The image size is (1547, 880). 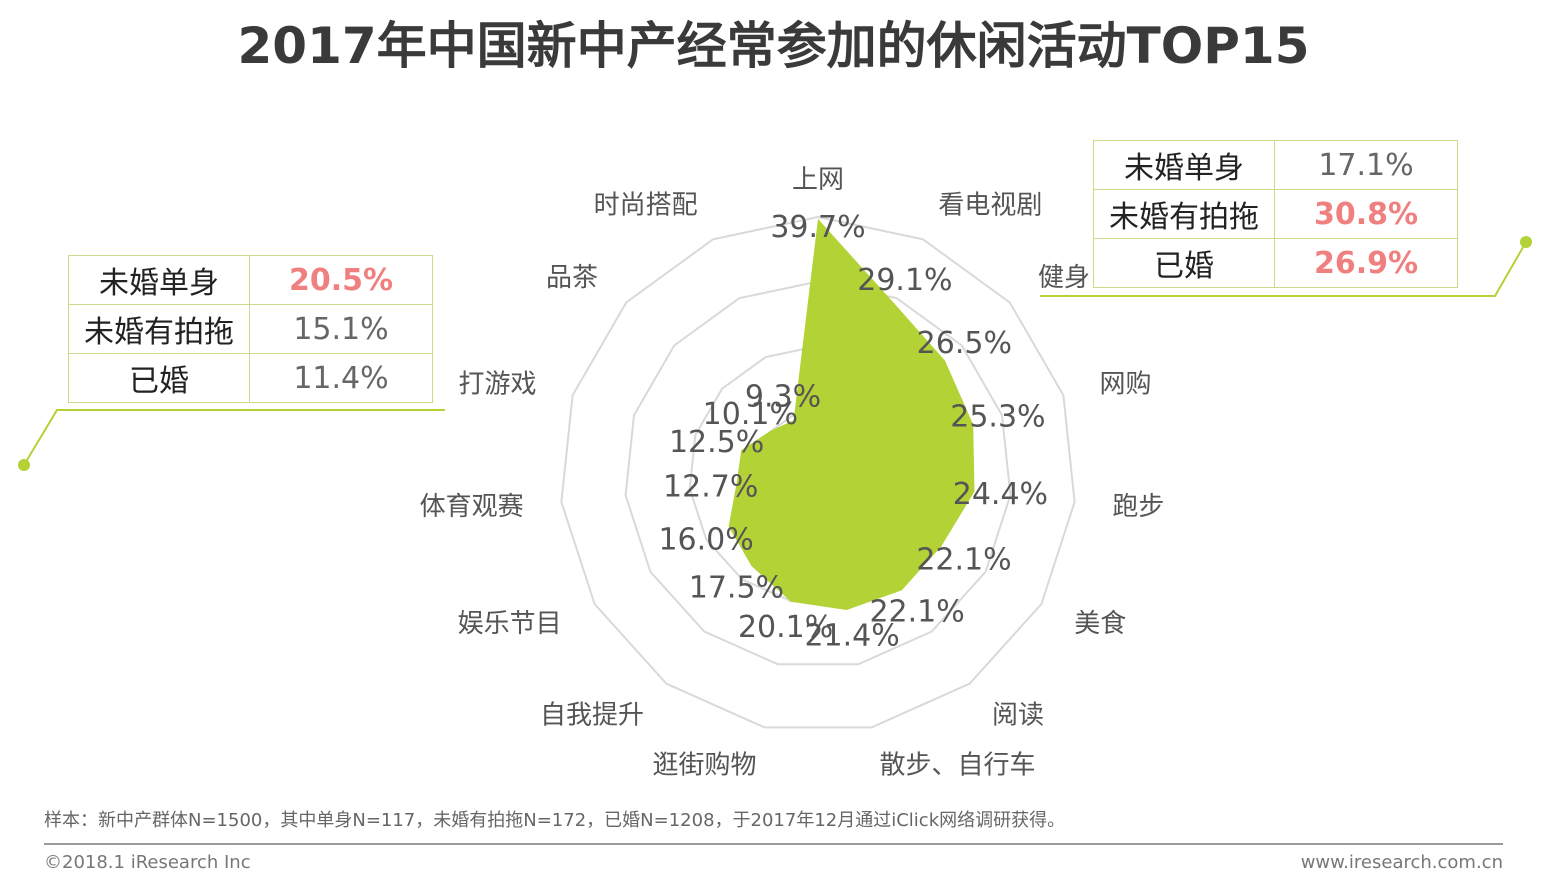 I want to click on category-label: 美食, so click(x=1100, y=624).